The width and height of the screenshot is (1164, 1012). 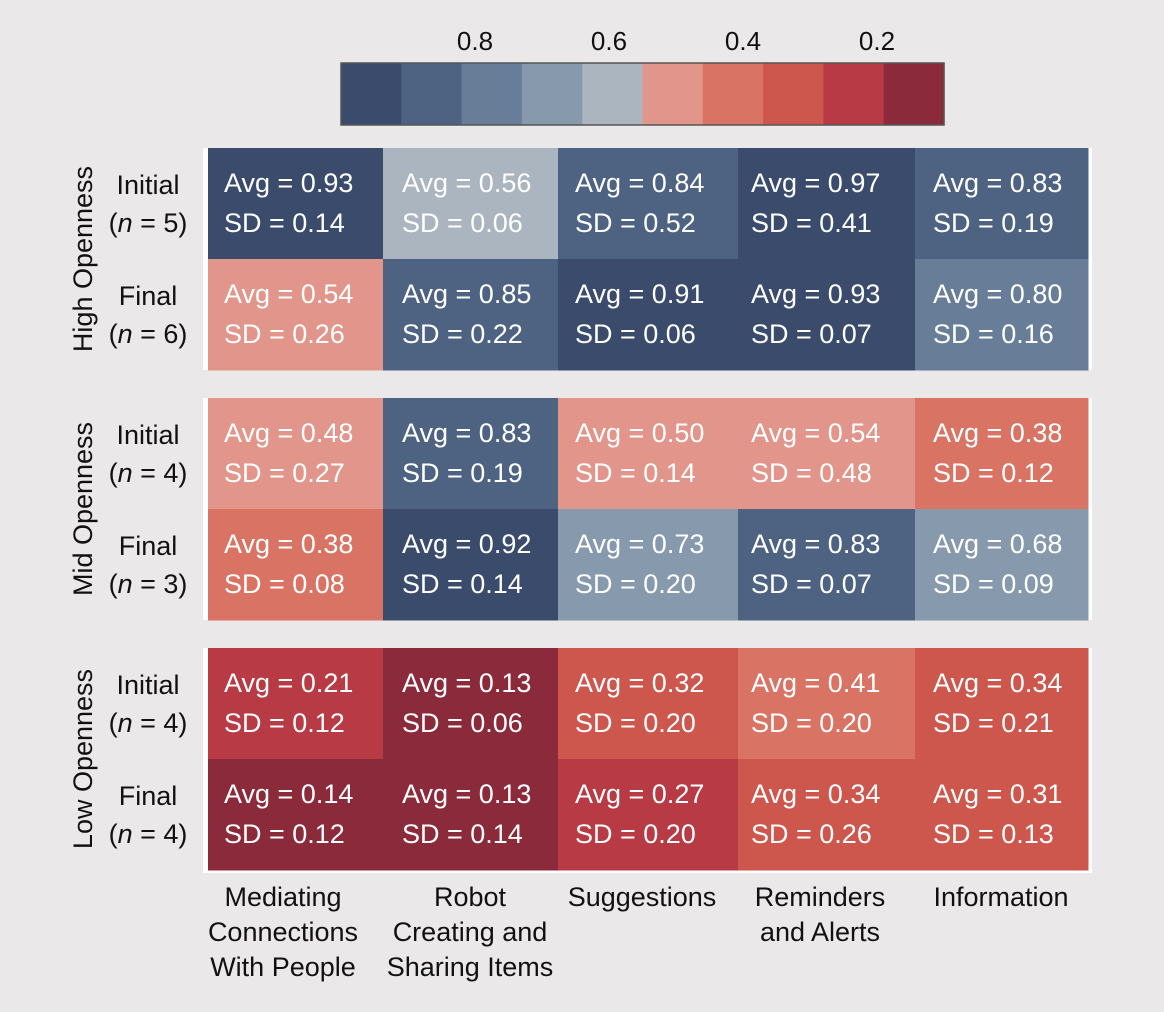 I want to click on column-label: and Alerts, so click(x=820, y=932).